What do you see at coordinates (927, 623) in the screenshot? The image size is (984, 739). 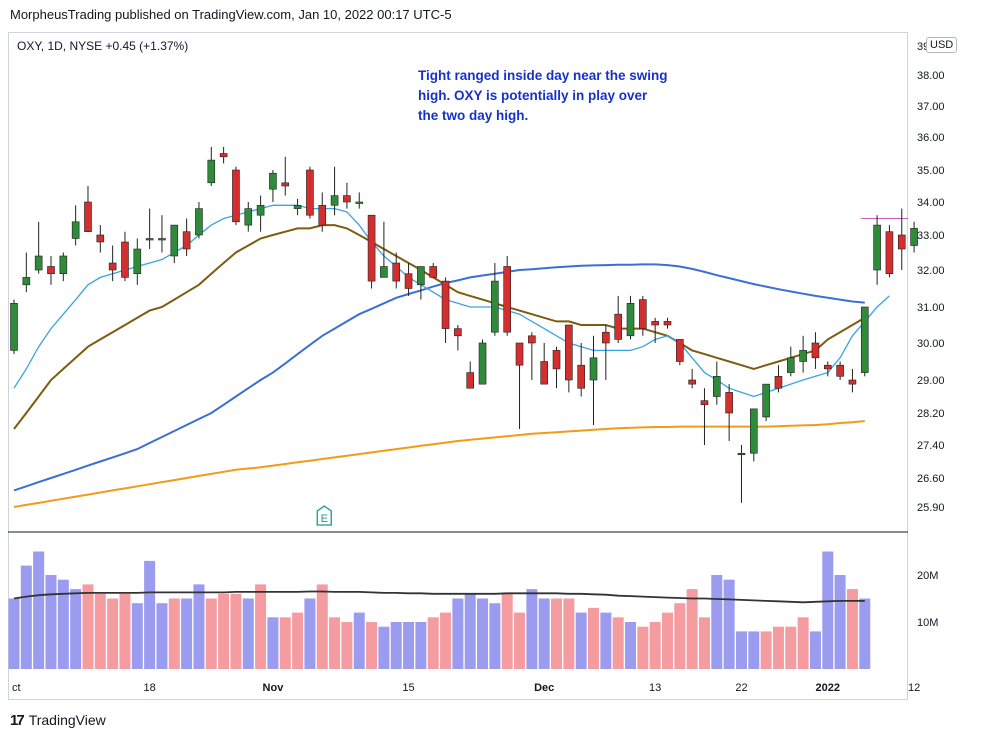 I see `volume-tick-label: 10M` at bounding box center [927, 623].